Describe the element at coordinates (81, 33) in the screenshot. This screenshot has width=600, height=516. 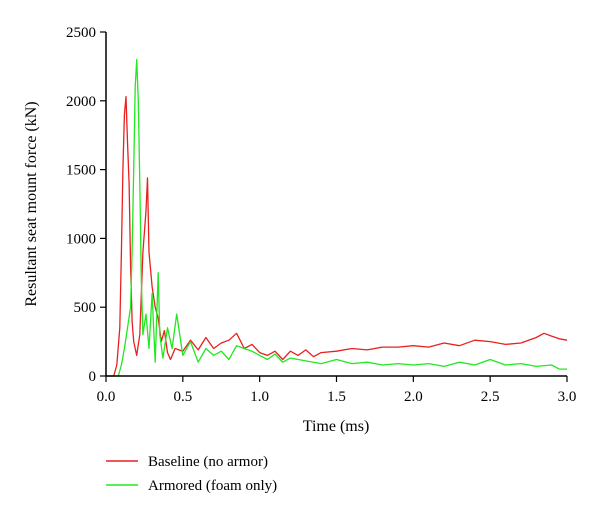
I see `y-tick-label: 2500` at that location.